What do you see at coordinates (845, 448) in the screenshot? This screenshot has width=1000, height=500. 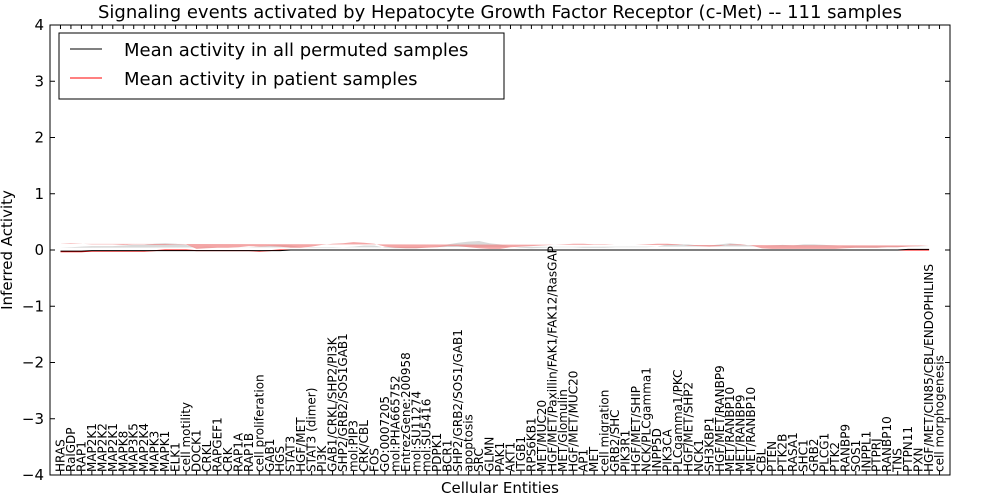 I see `entity-label: RANBP9` at bounding box center [845, 448].